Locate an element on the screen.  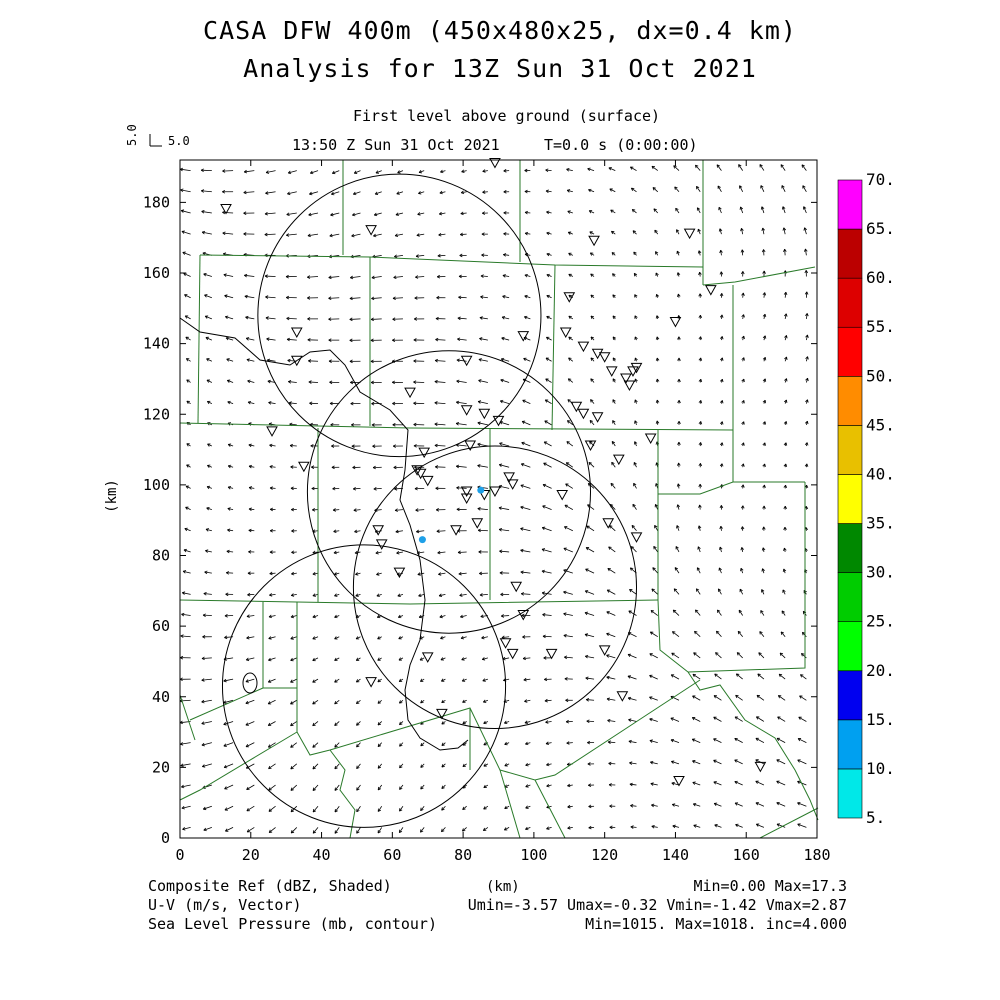
x-tick-label: 20 is located at coordinates (251, 855).